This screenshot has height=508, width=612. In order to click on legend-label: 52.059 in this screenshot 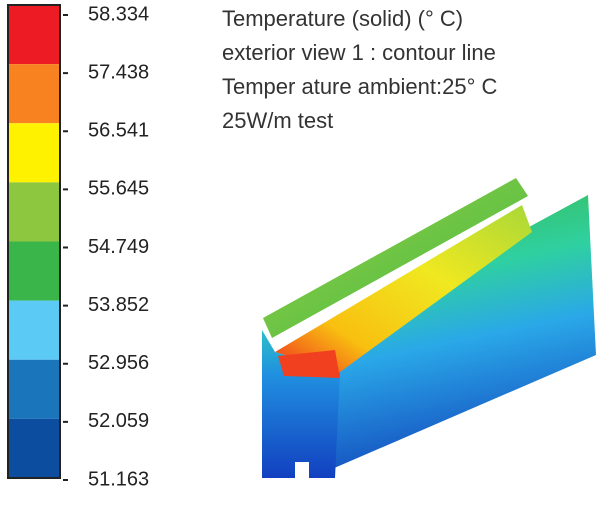, I will do `click(118, 421)`.